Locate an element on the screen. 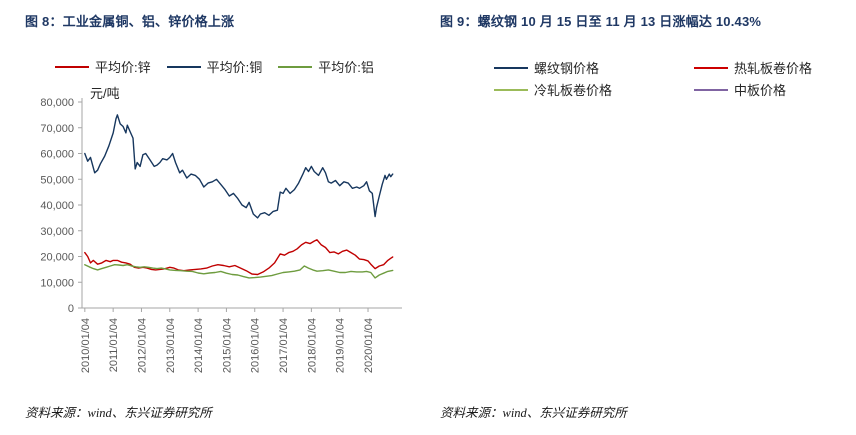 The width and height of the screenshot is (856, 435). figure-8-title: 图 8：工业金属铜、铝、锌价格上涨 is located at coordinates (130, 21).